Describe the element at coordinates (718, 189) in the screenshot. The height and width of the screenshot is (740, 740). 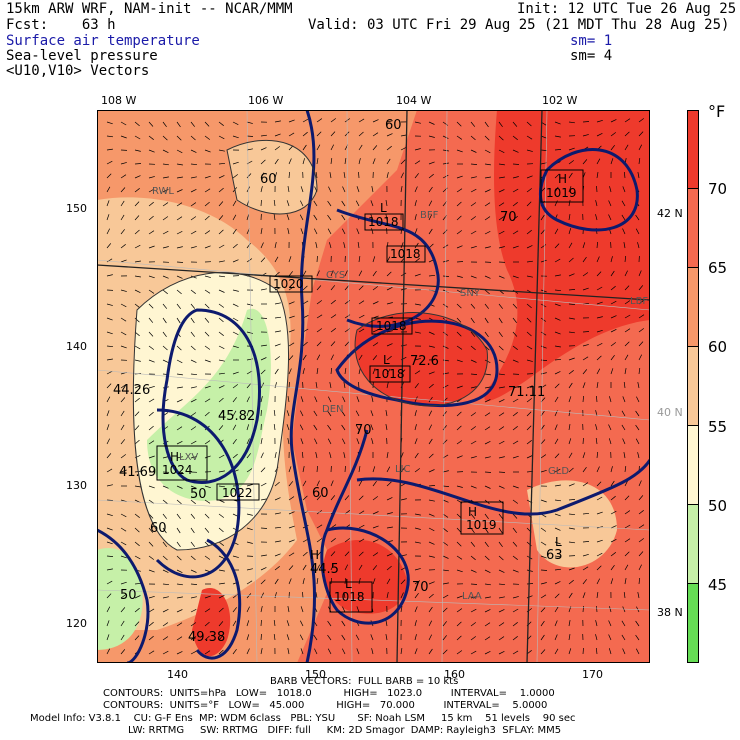
I see `colorbar-label: 70` at that location.